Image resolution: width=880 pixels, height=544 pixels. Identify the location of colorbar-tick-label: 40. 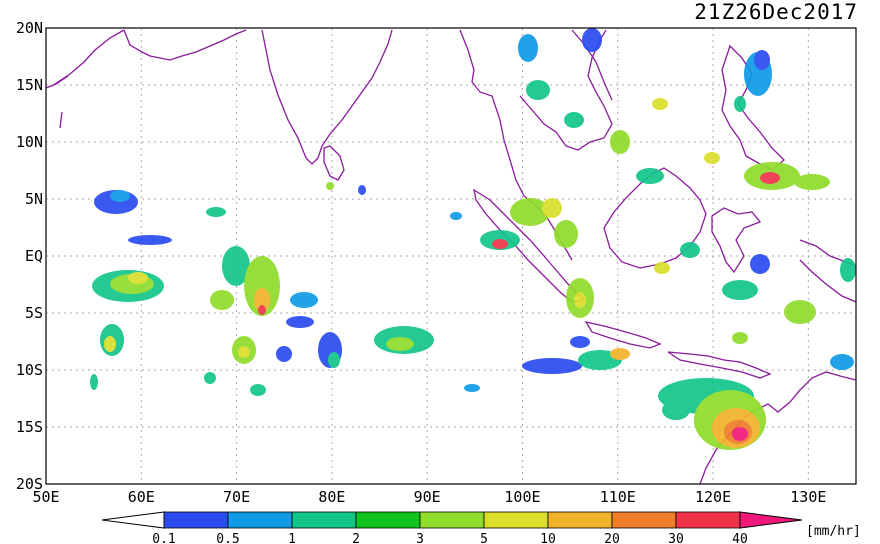
(740, 538).